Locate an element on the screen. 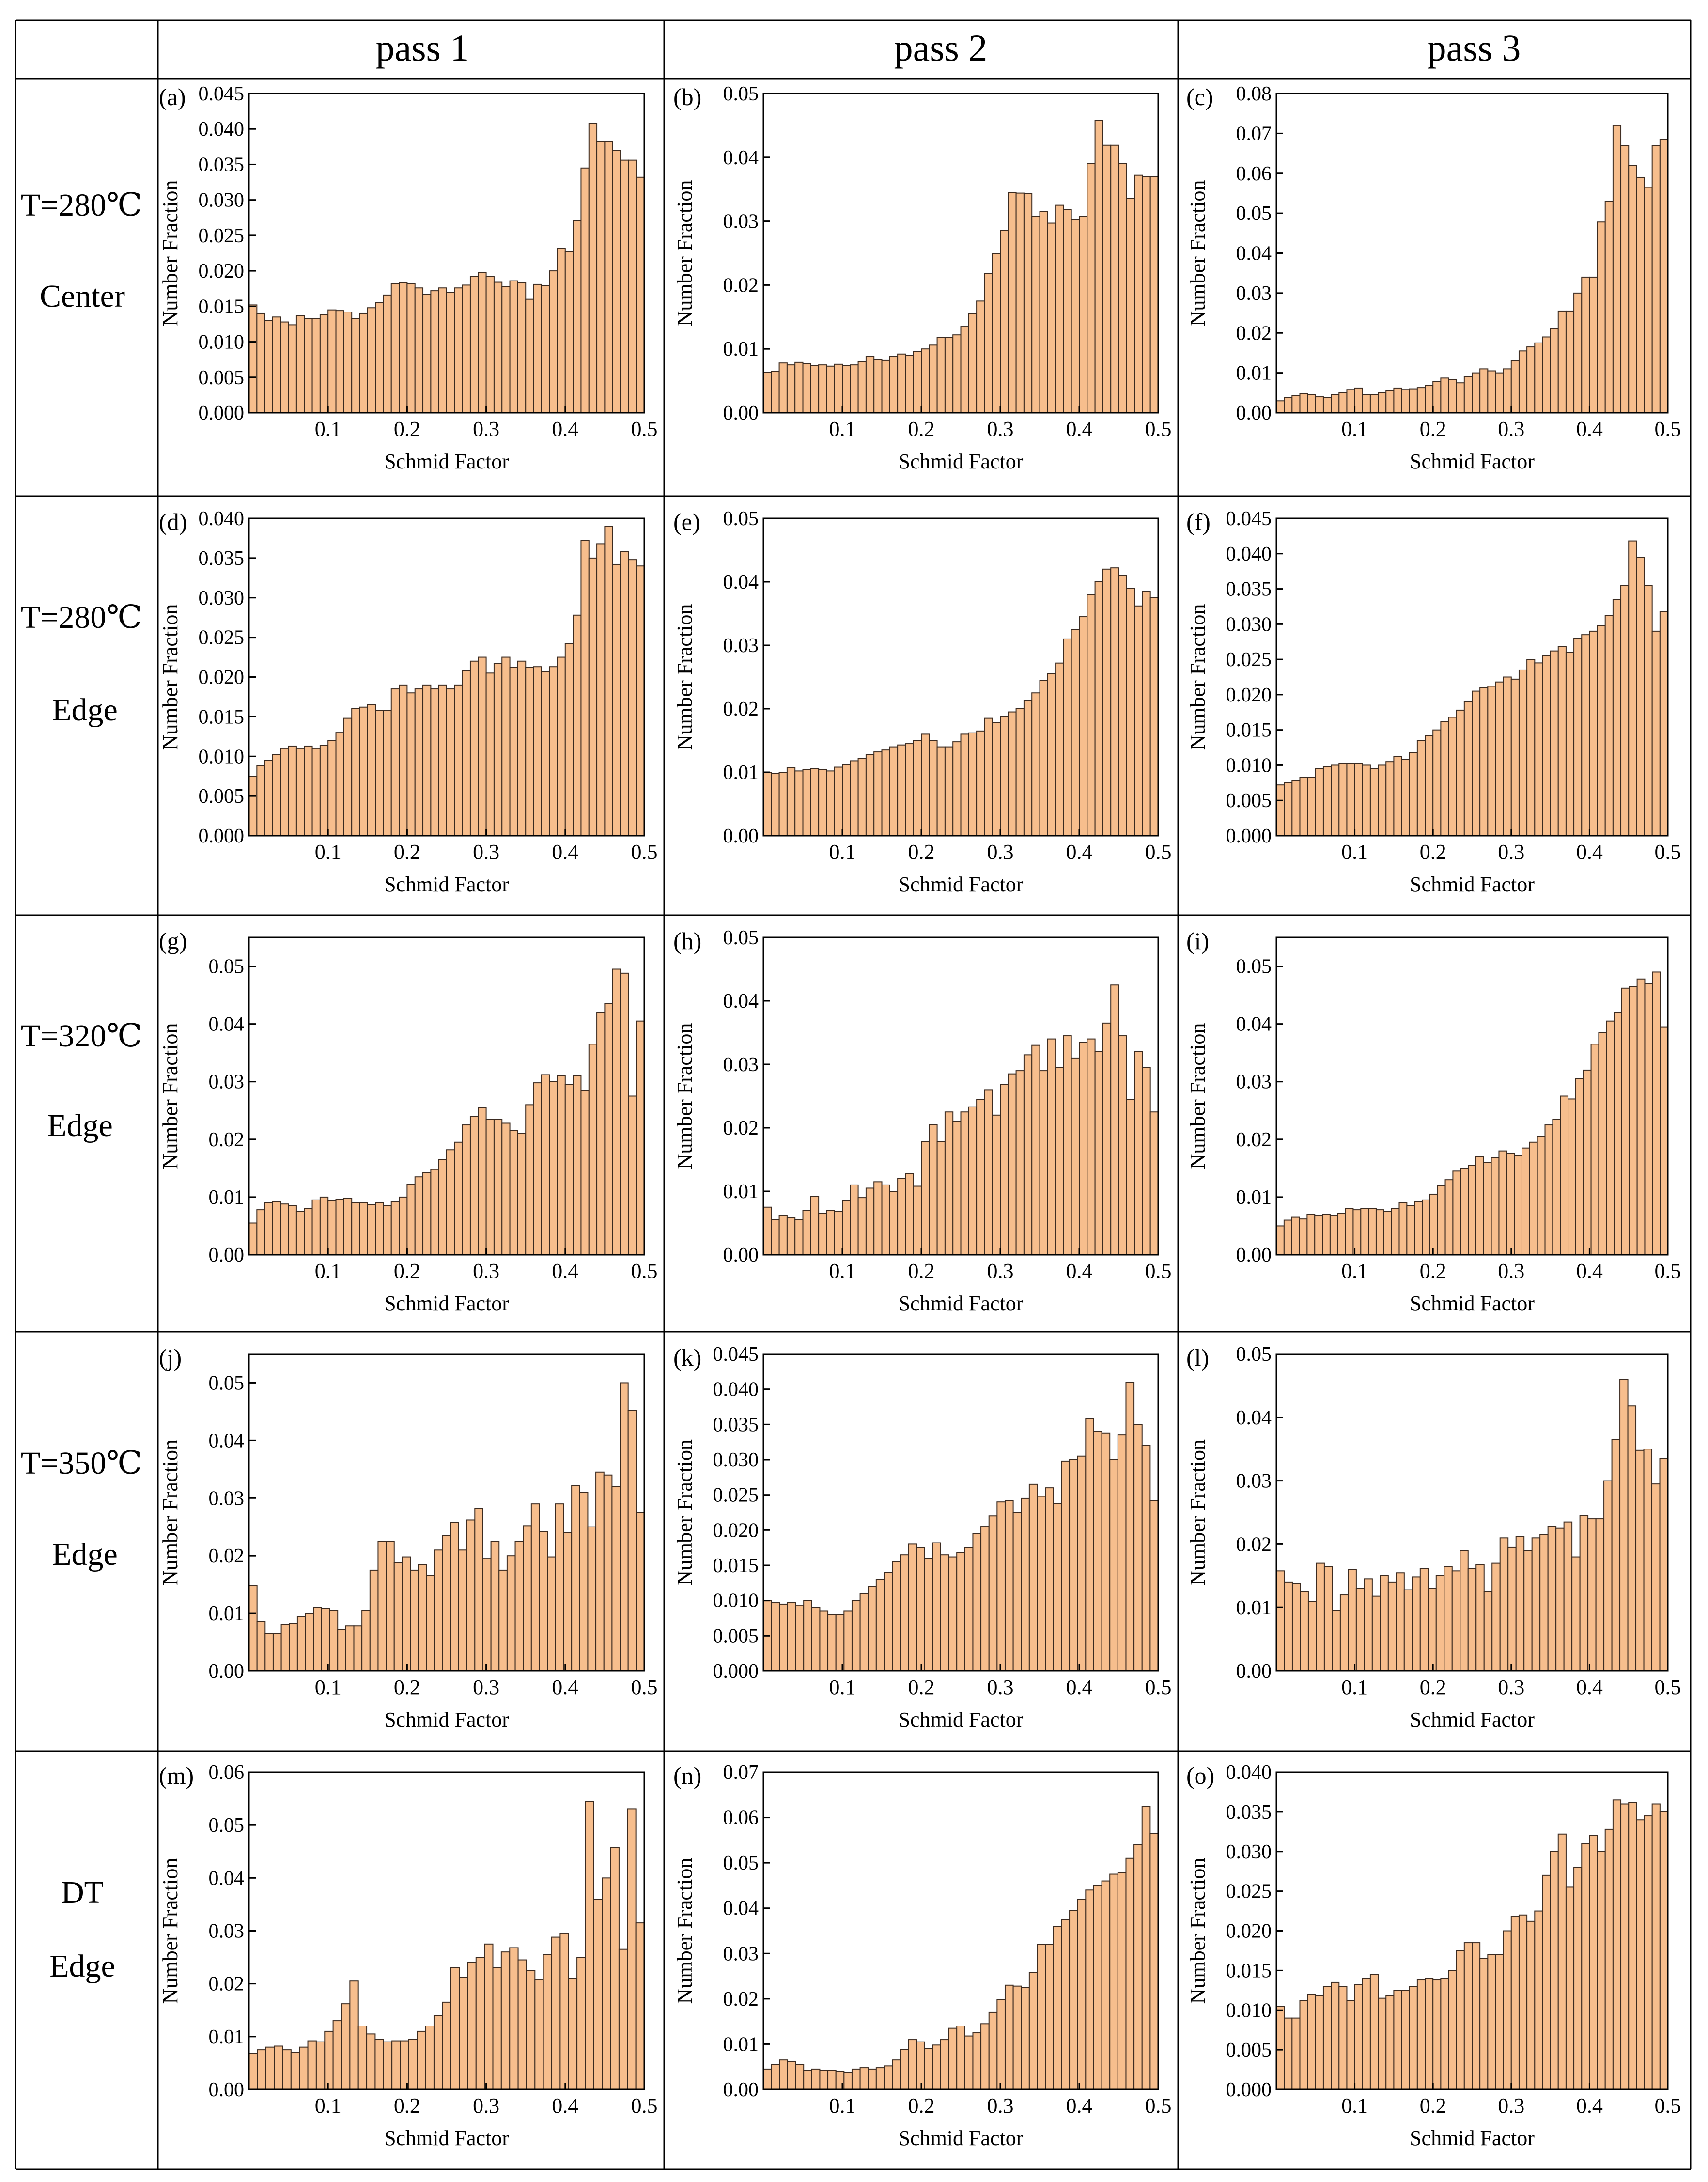 This screenshot has height=2182, width=1708. y-tick-label: 0.025 is located at coordinates (1249, 1892).